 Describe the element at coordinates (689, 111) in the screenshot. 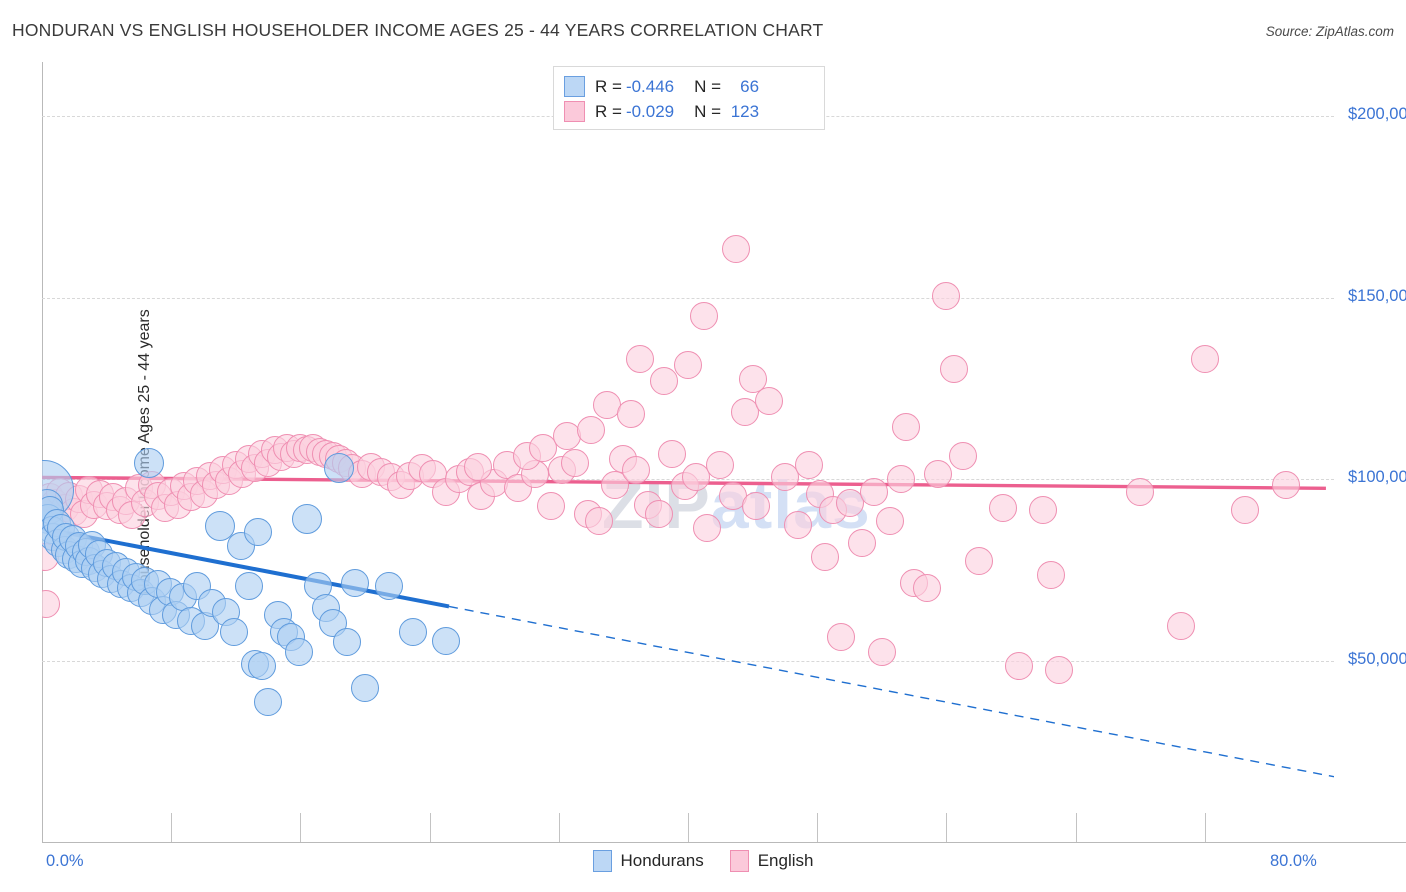

I see `stats-legend-row-english: R = -0.029 N = 123` at that location.